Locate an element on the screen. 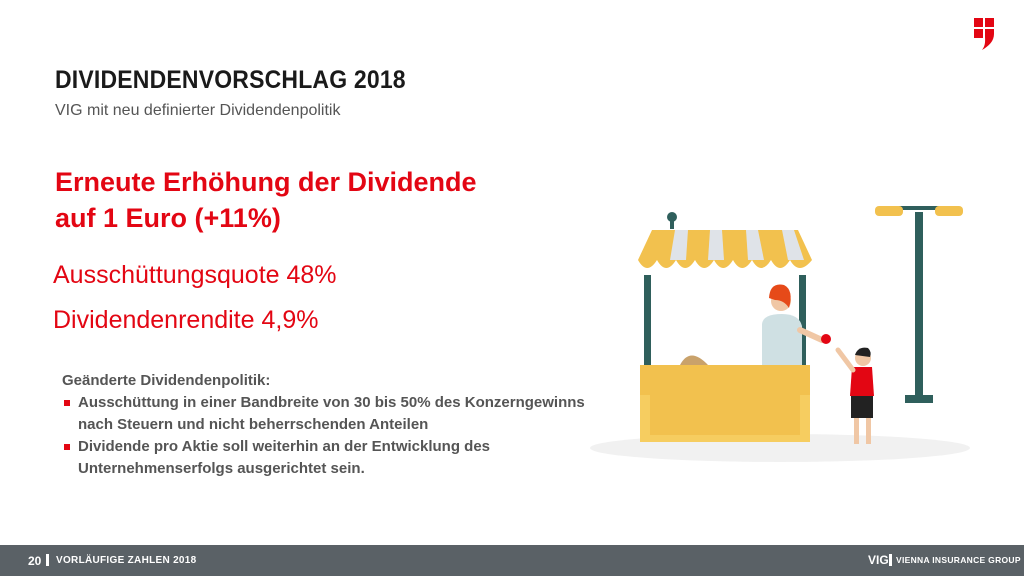 This screenshot has height=576, width=1024. payout-ratio-metric: Ausschüttungsquote 48% is located at coordinates (195, 275).